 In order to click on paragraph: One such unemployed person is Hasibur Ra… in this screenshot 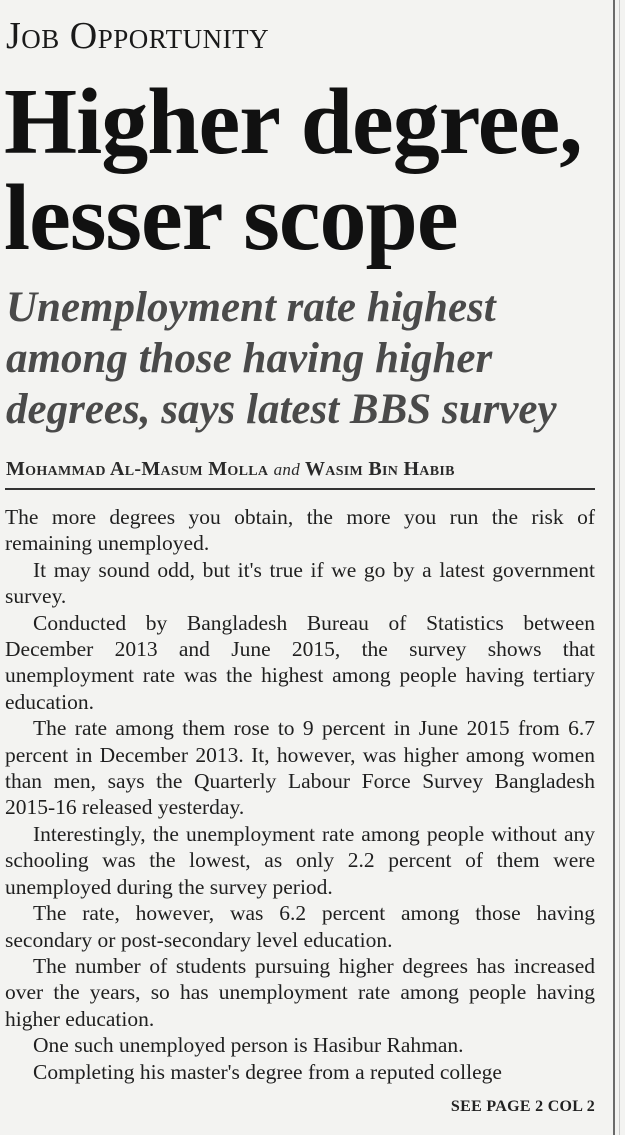, I will do `click(248, 1045)`.